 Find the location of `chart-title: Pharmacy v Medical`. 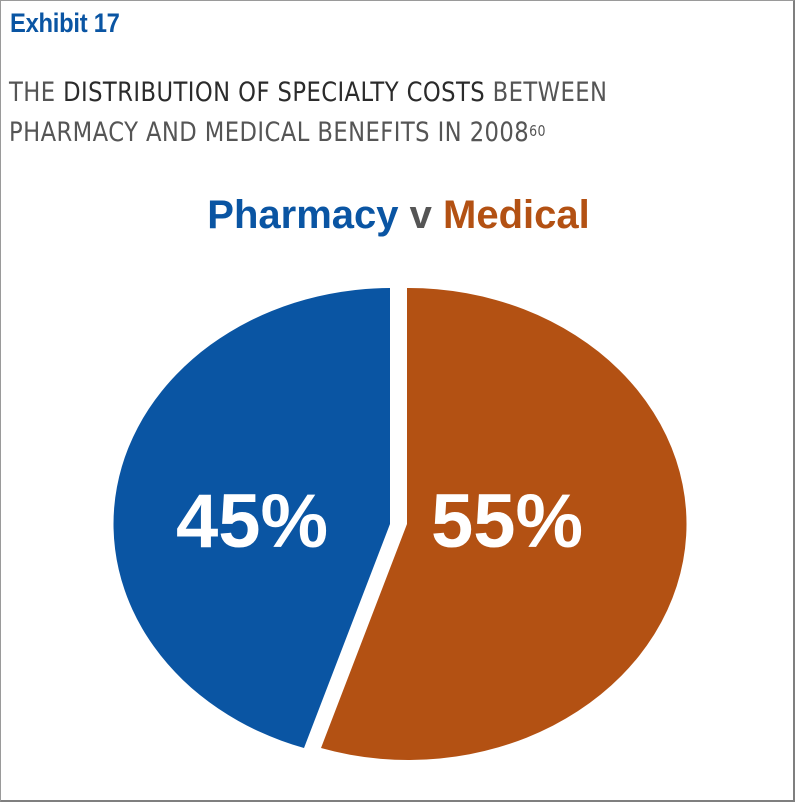

chart-title: Pharmacy v Medical is located at coordinates (398, 215).